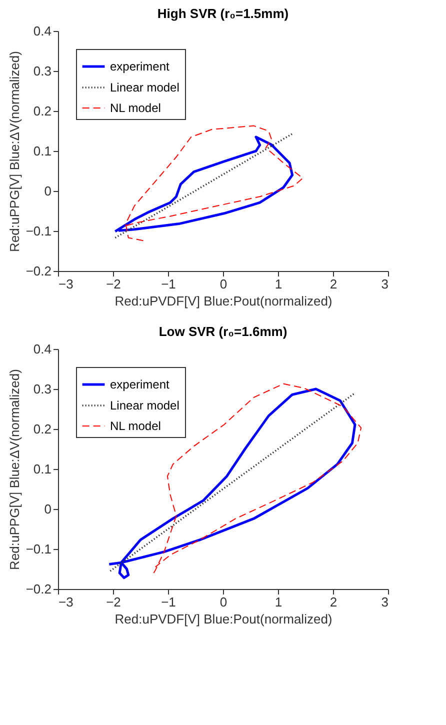 This screenshot has width=446, height=725. Describe the element at coordinates (214, 183) in the screenshot. I see `line-series` at that location.